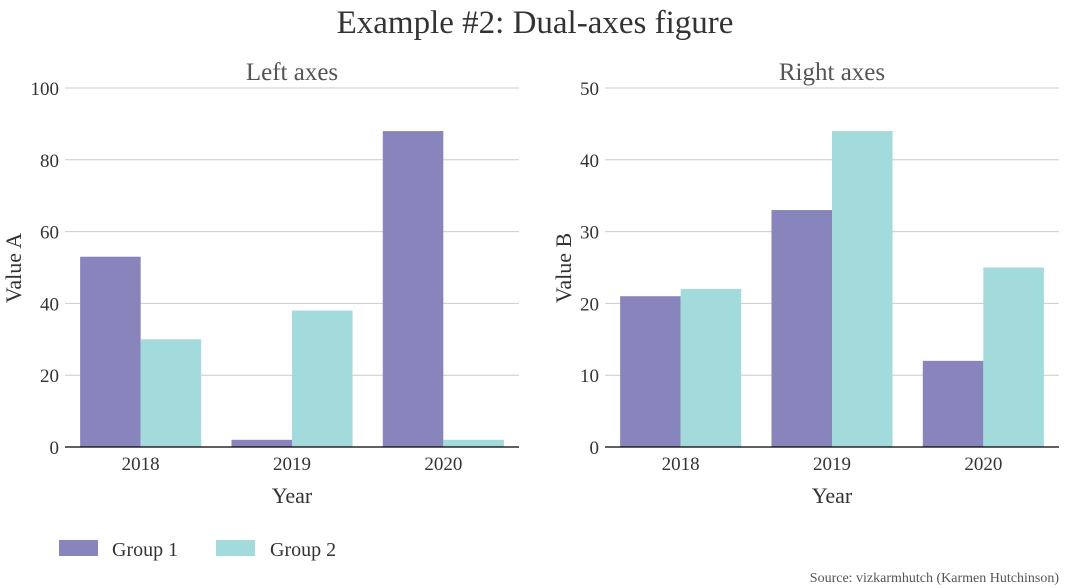 This screenshot has width=1070, height=588. Describe the element at coordinates (589, 161) in the screenshot. I see `right-ytick-label: 40` at that location.